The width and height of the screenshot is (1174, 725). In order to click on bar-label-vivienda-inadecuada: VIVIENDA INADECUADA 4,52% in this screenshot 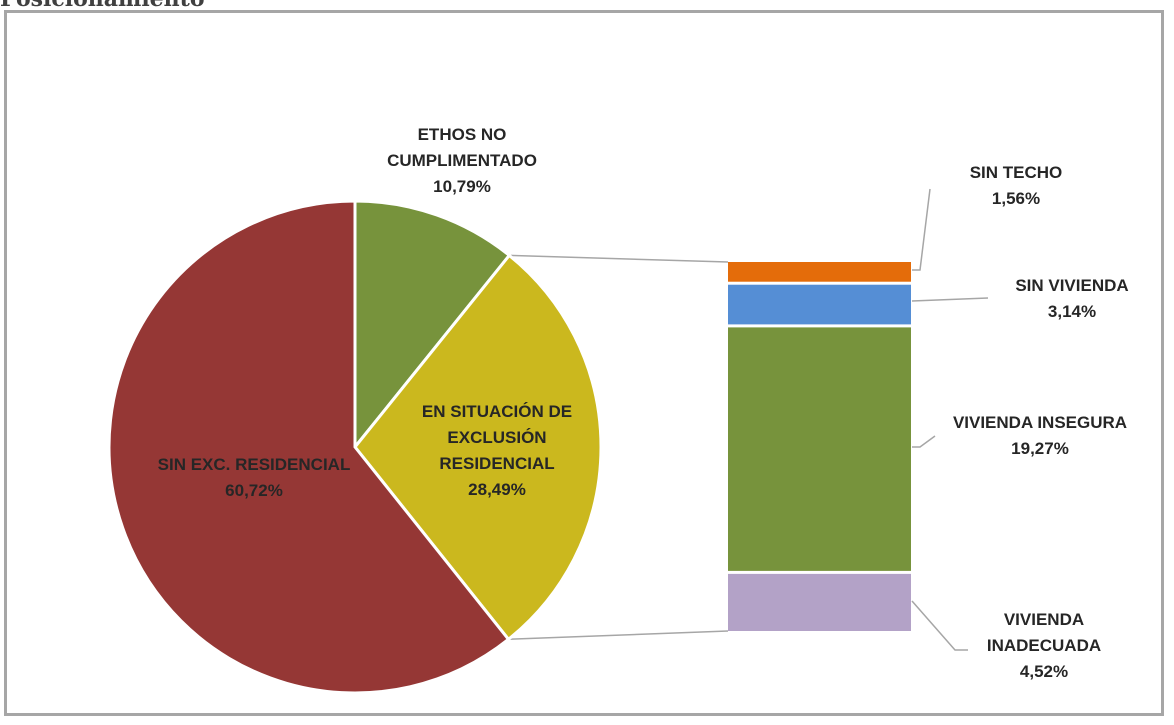, I will do `click(1044, 645)`.